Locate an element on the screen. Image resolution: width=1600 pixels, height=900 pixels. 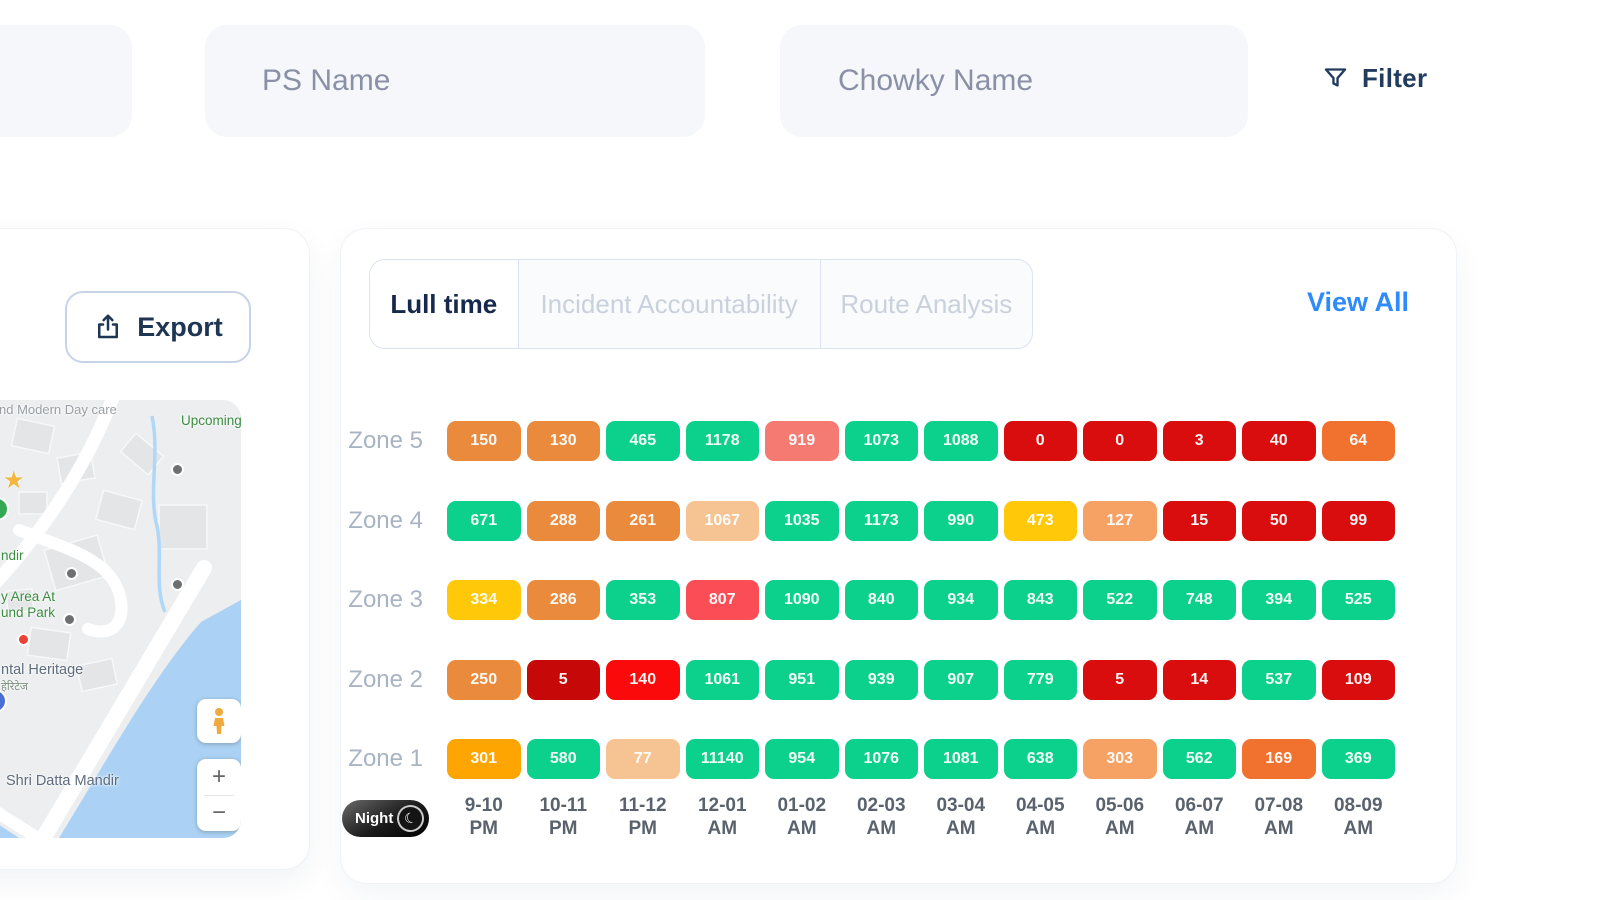
heatmap-cell: 1061 is located at coordinates (722, 679).